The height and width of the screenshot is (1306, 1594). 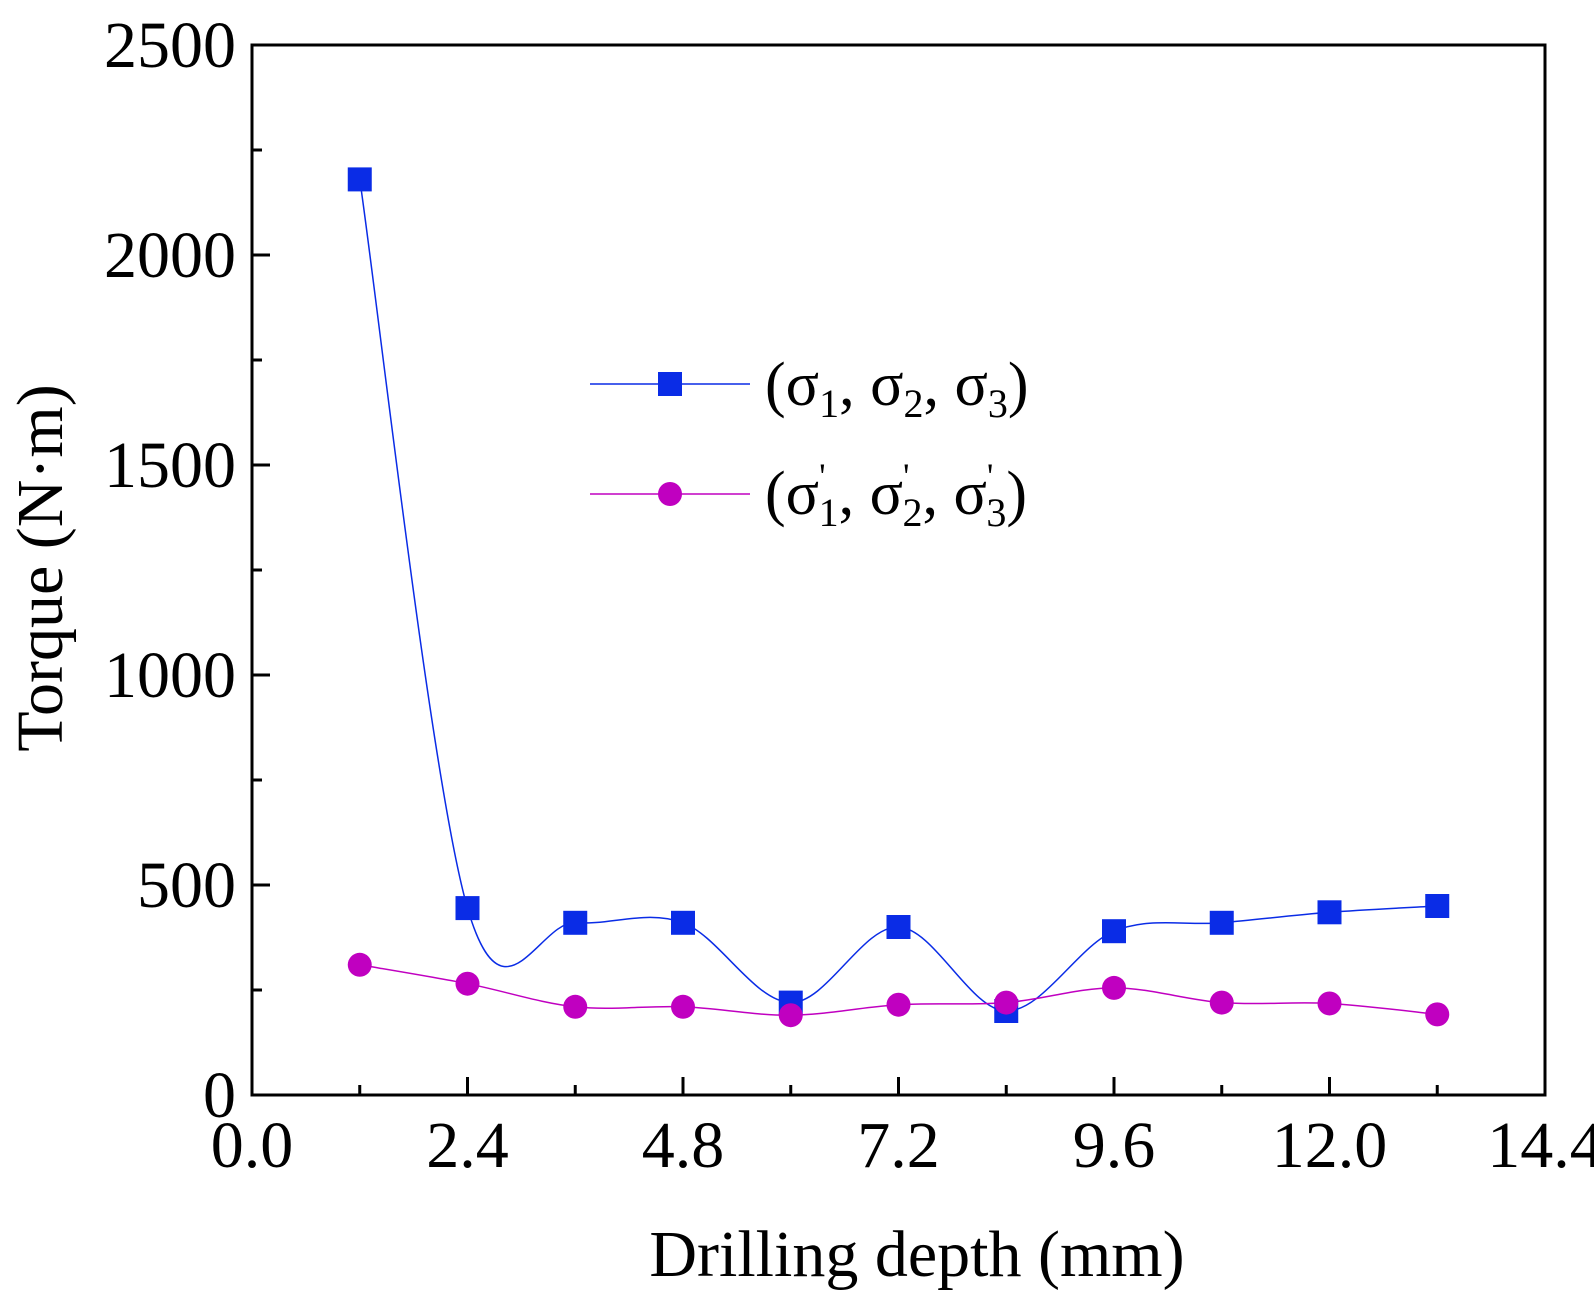 What do you see at coordinates (916, 1254) in the screenshot?
I see `x-axis-label: Drilling depth (mm)` at bounding box center [916, 1254].